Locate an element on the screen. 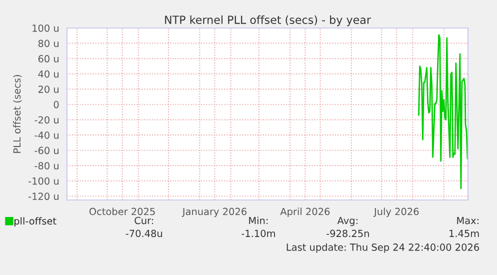 The width and height of the screenshot is (497, 275). y-tick-label: 100 u is located at coordinates (45, 28).